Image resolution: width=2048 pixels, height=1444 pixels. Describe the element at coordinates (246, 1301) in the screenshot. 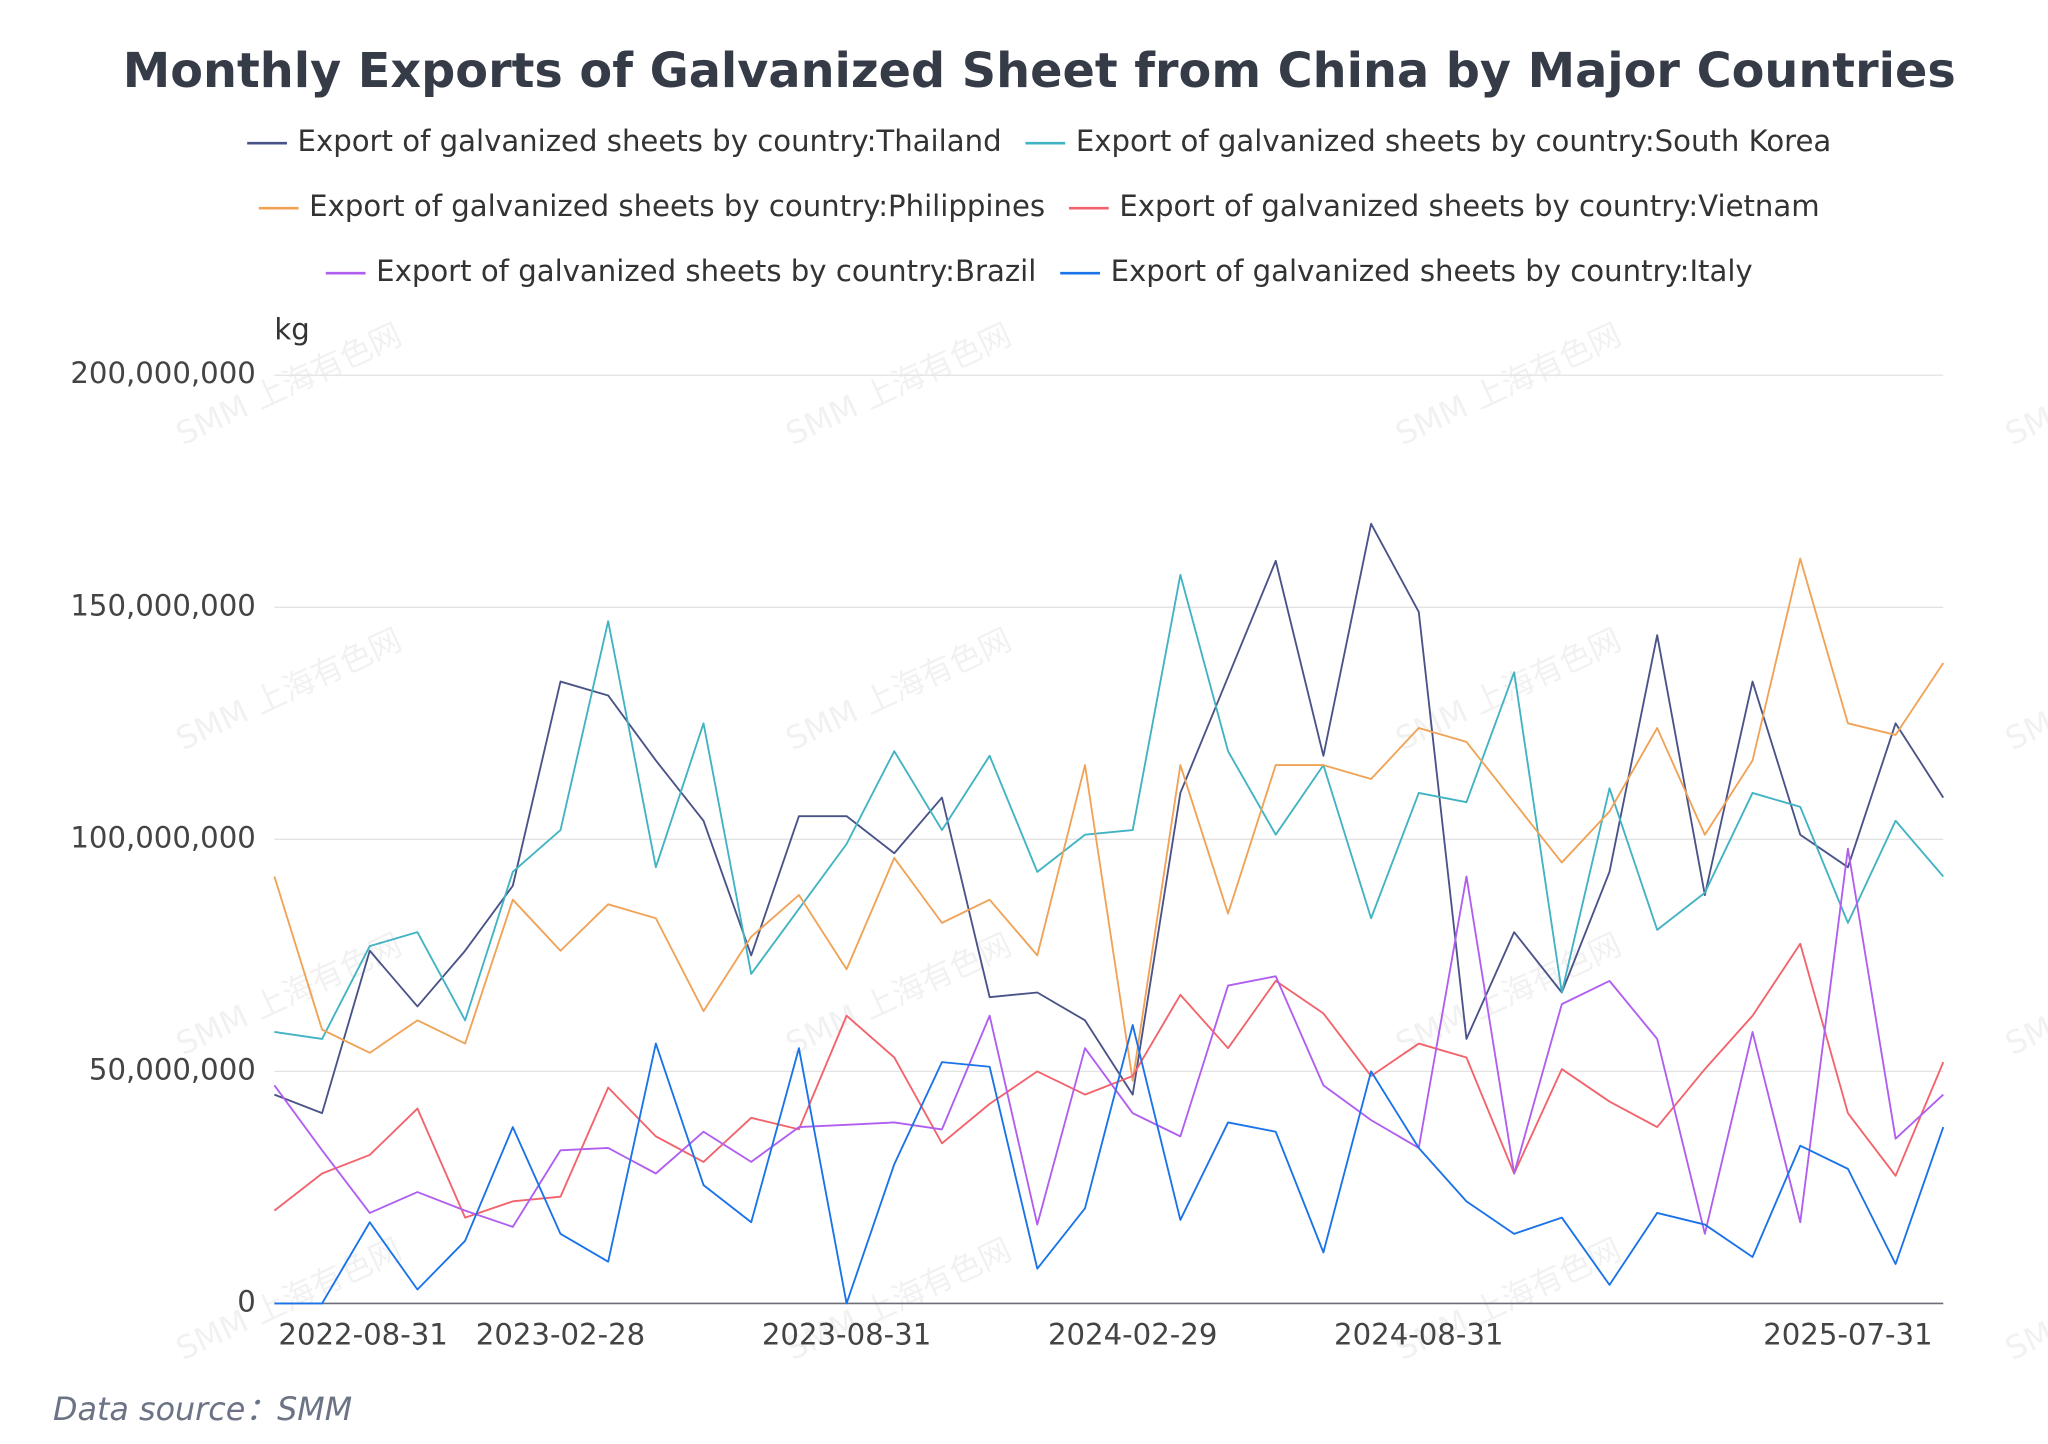

I see `y-tick-label: 0` at that location.